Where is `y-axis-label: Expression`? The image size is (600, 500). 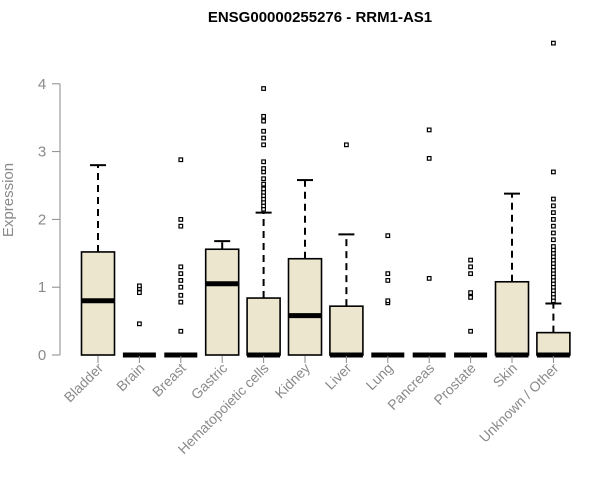
y-axis-label: Expression is located at coordinates (8, 200).